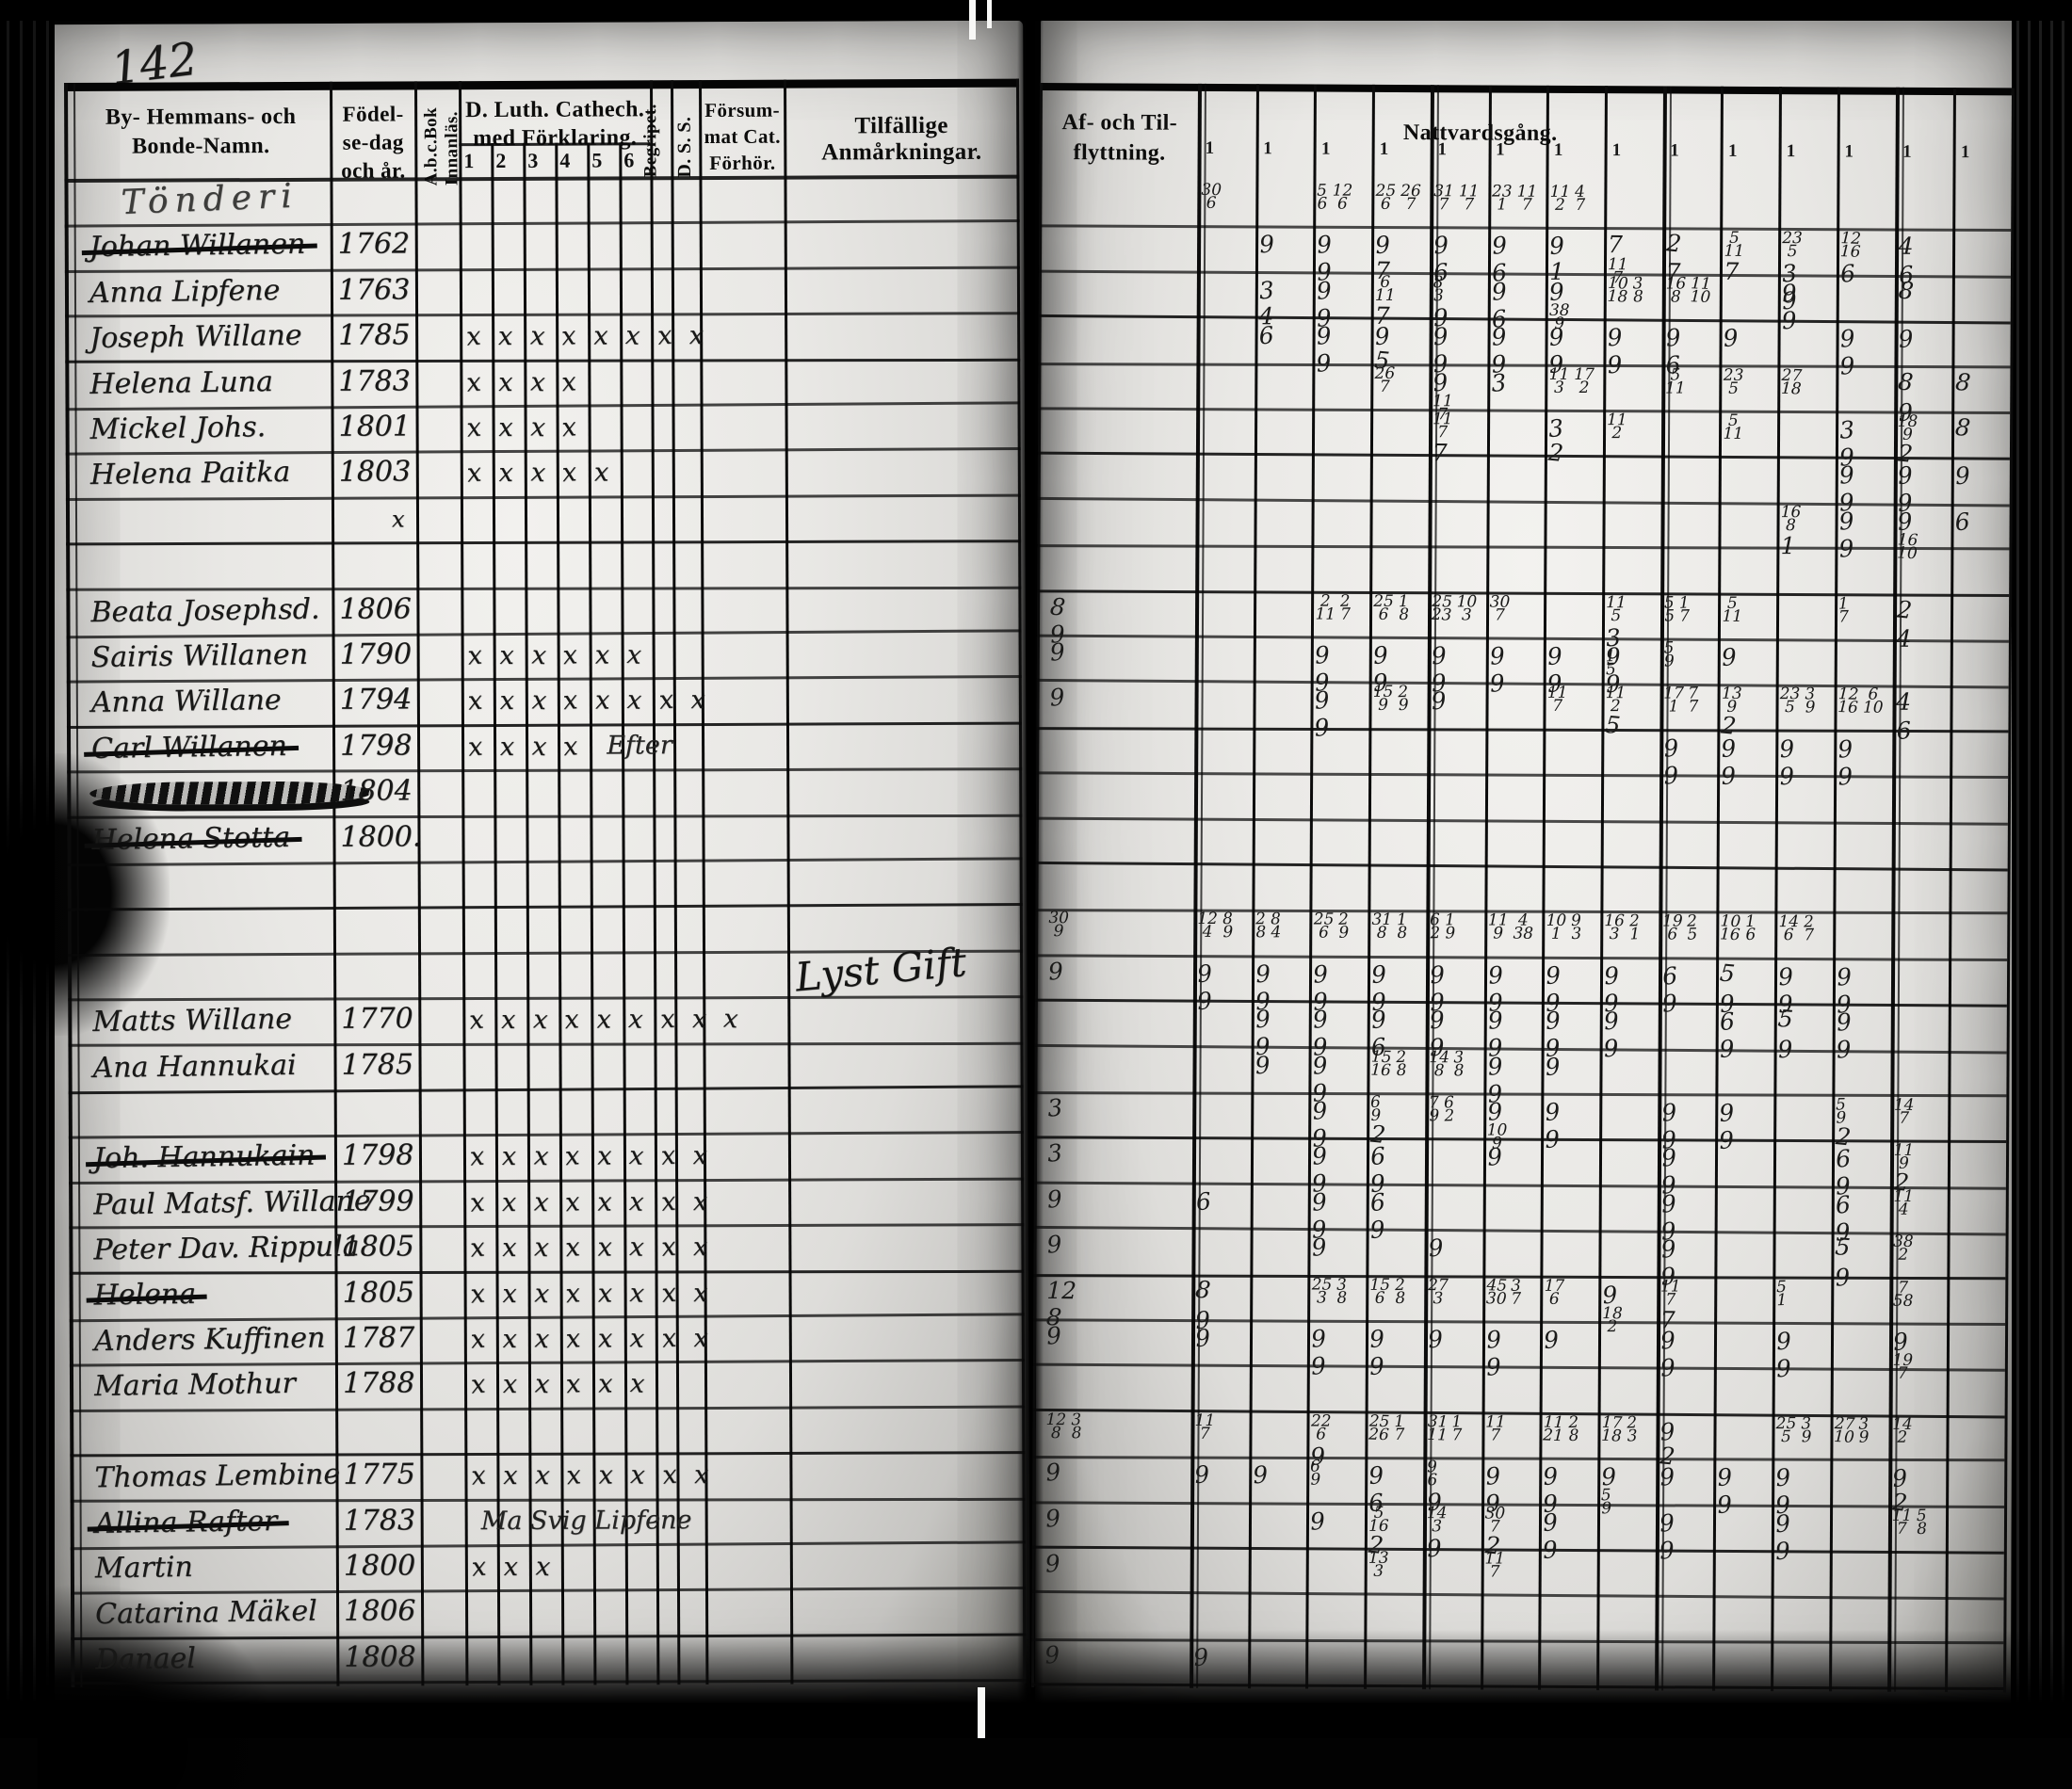 This screenshot has width=2072, height=1789. What do you see at coordinates (197, 246) in the screenshot?
I see `person-name: Johan Willanen` at bounding box center [197, 246].